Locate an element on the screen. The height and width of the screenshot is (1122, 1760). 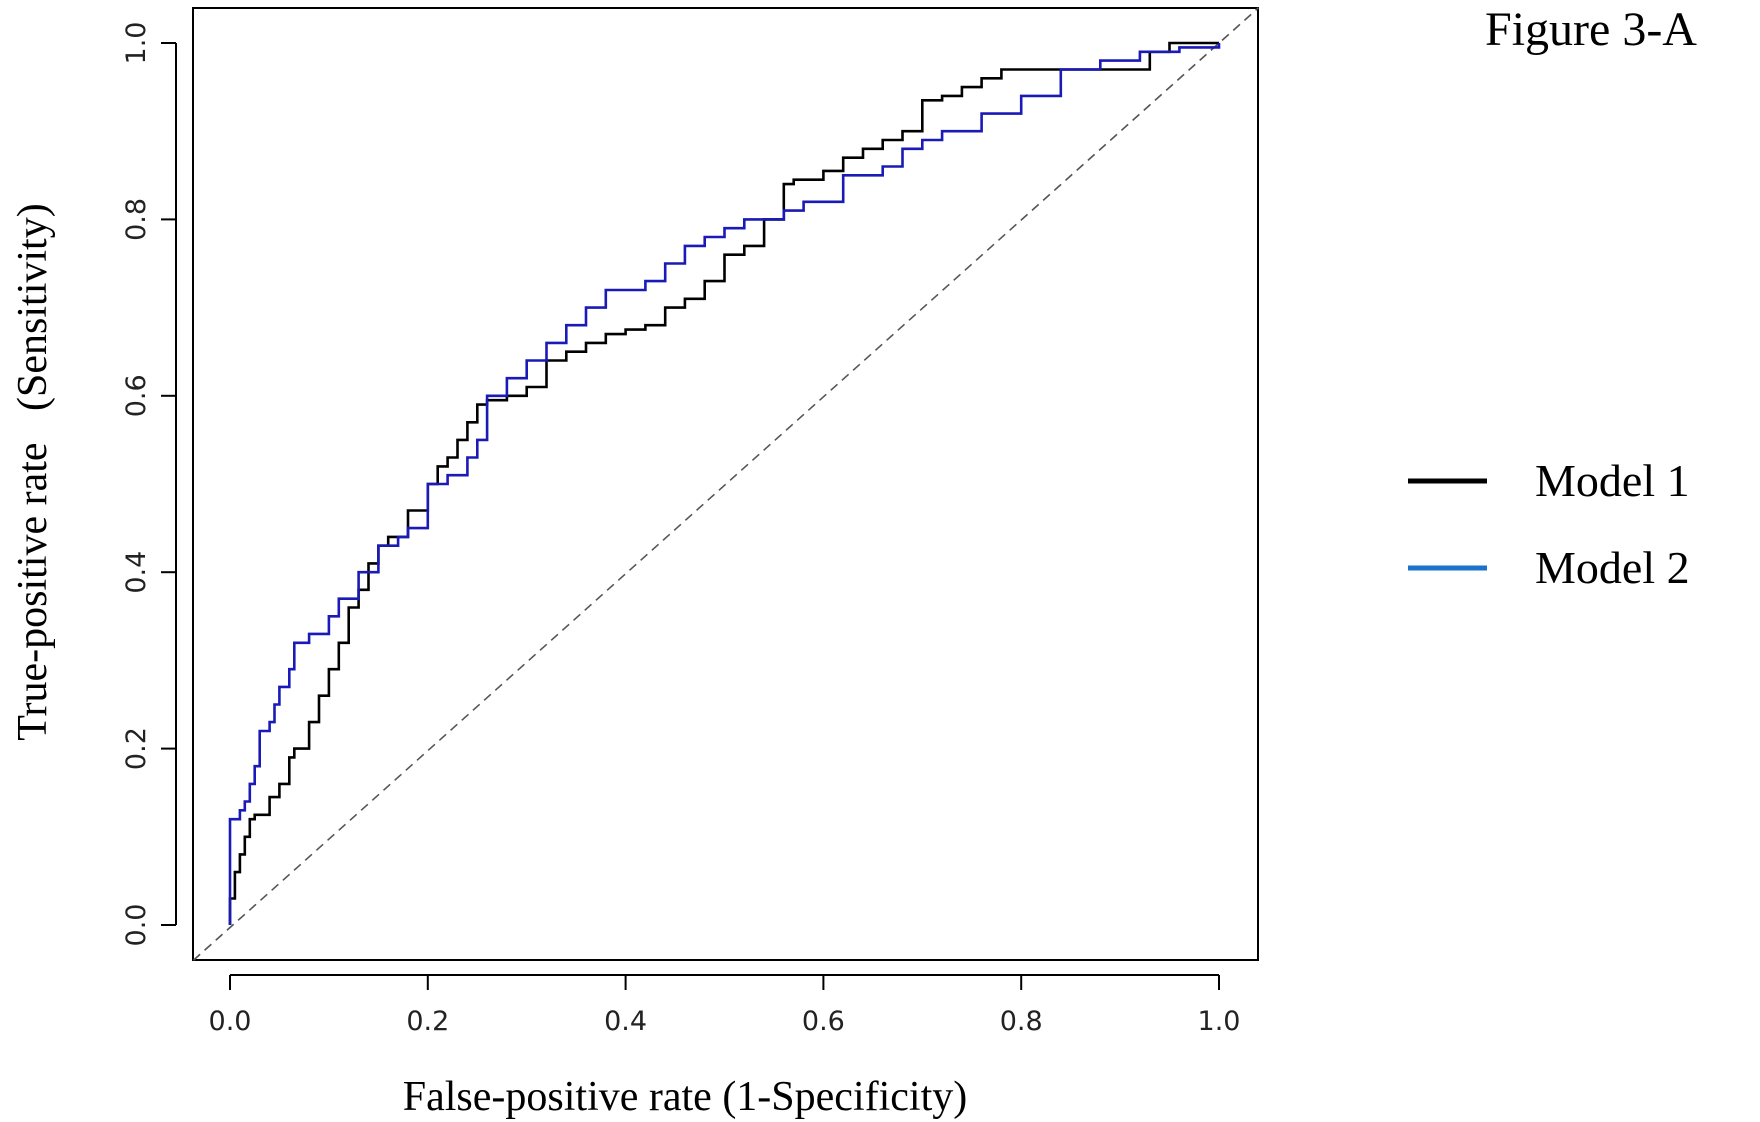
x-tick-label: 0.0 is located at coordinates (230, 1021).